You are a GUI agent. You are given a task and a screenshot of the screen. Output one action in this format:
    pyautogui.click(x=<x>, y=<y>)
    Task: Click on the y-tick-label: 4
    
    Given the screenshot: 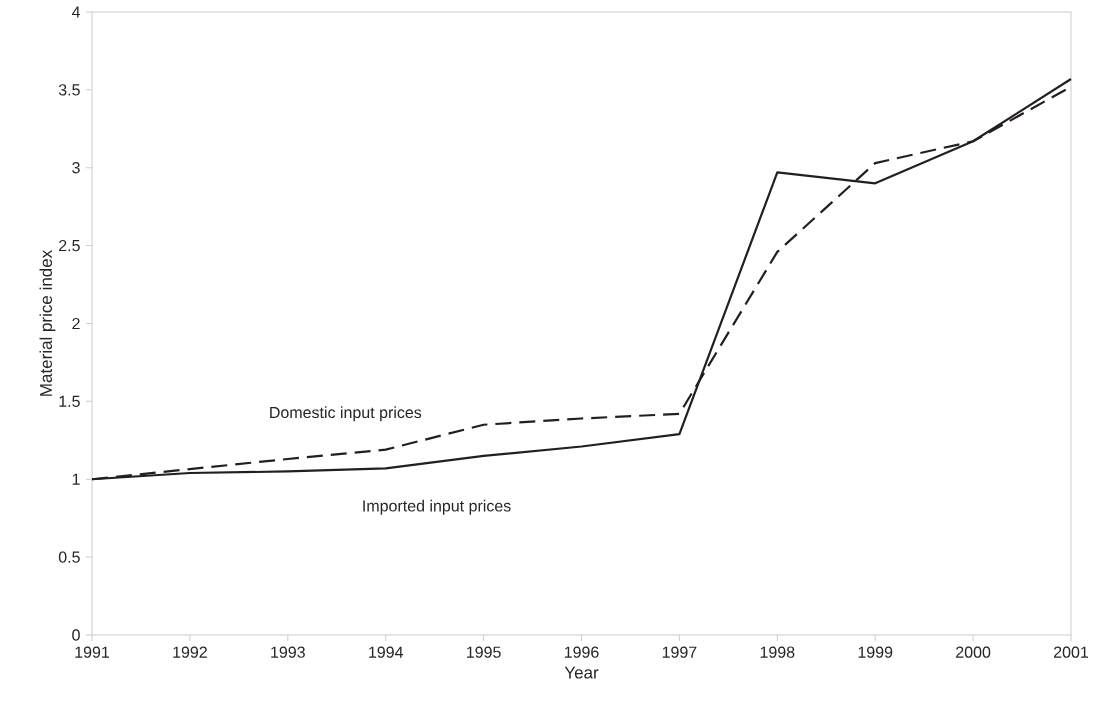 What is the action you would take?
    pyautogui.click(x=76, y=12)
    